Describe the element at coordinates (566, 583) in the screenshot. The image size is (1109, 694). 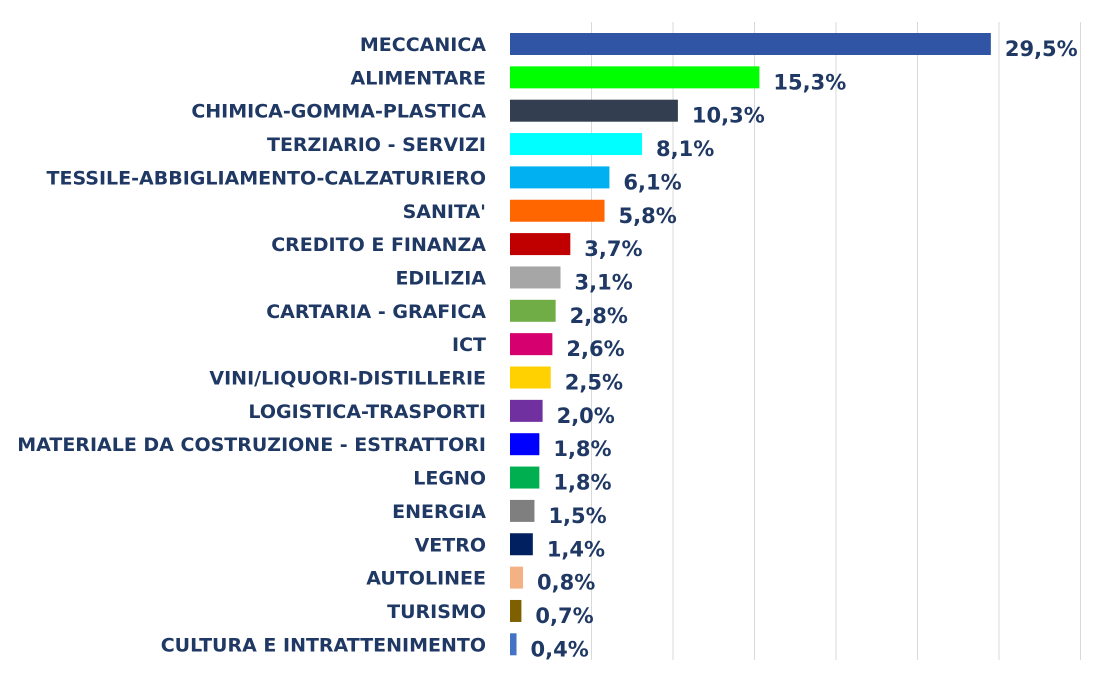
I see `data-label: 0,8%` at that location.